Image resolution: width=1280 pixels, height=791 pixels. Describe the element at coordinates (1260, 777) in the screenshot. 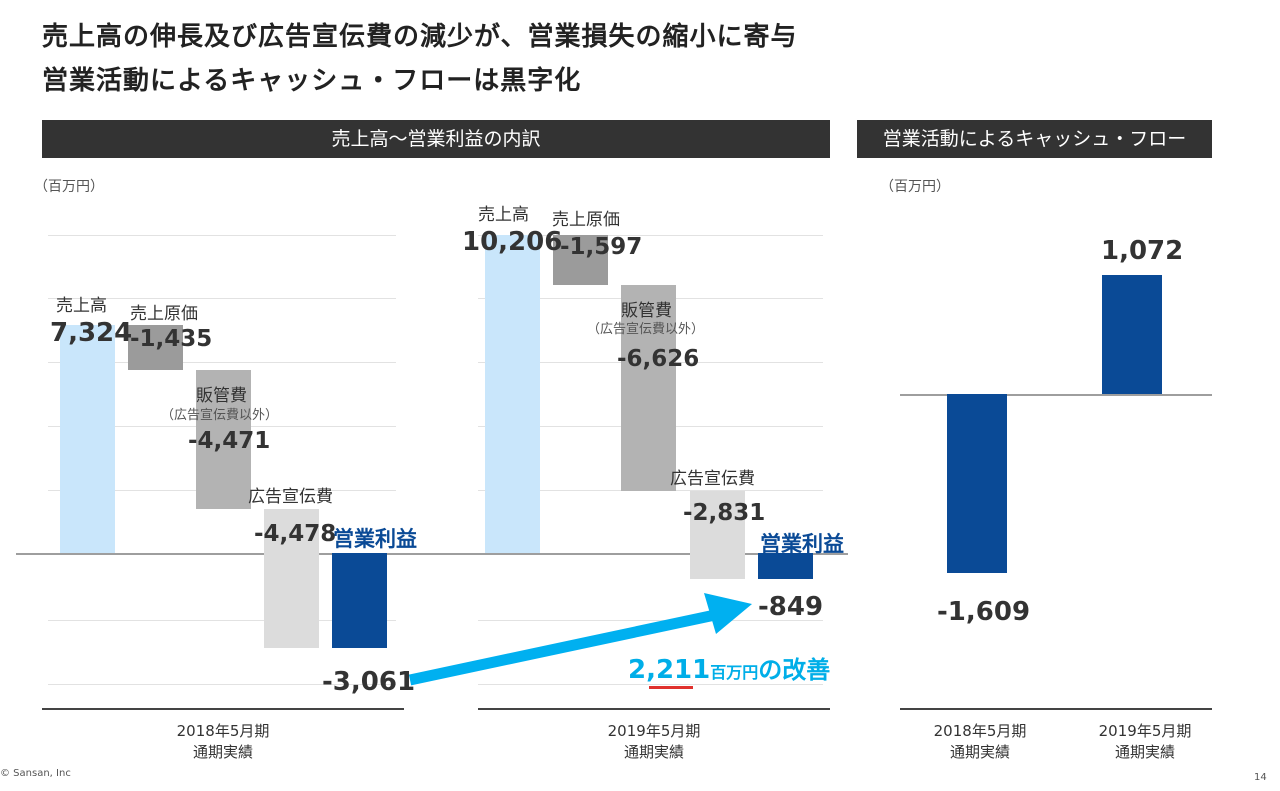

I see `page-number: 14` at that location.